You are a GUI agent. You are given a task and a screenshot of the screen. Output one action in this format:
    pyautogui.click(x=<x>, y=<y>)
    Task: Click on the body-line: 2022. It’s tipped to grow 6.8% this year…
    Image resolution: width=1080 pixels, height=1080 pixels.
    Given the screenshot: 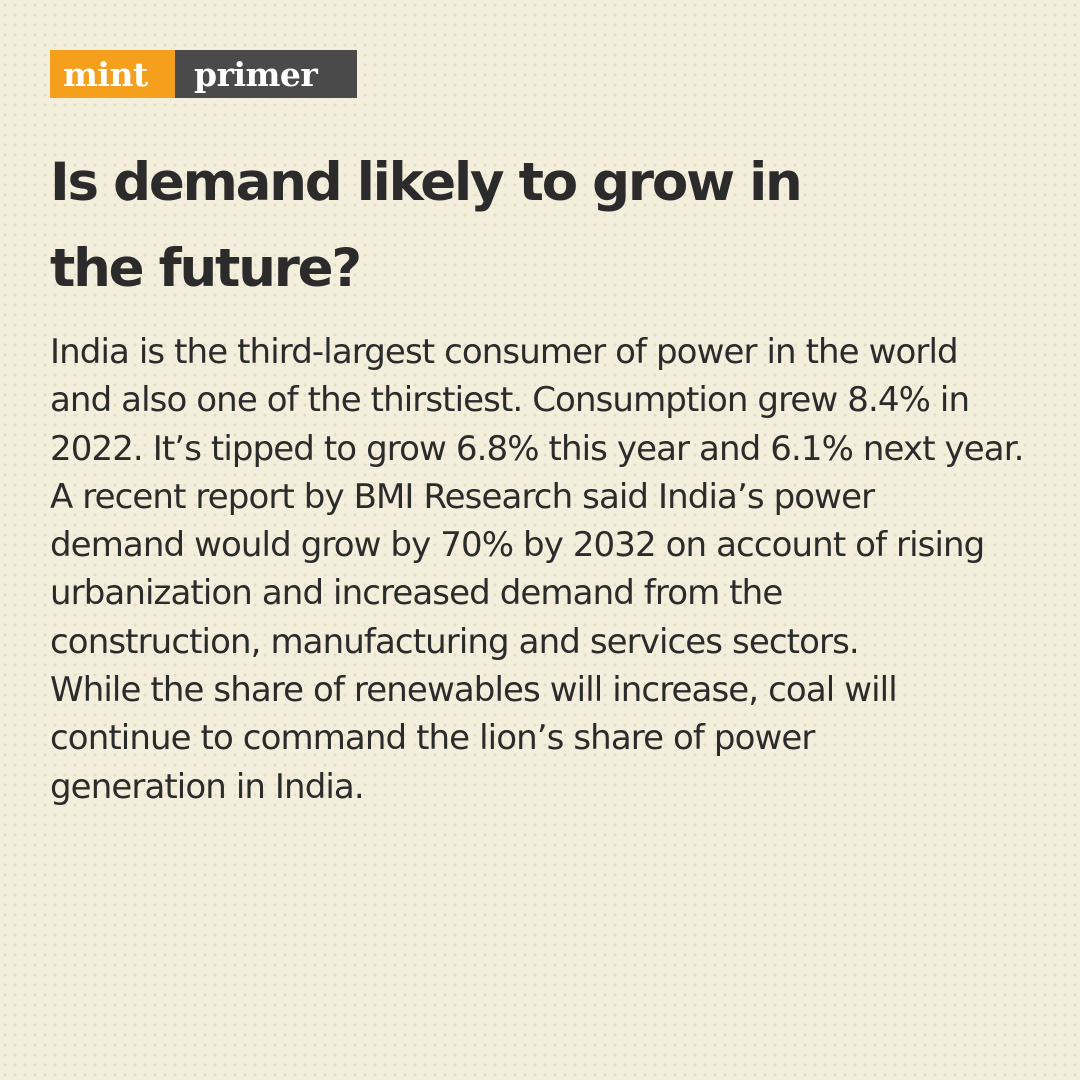 What is the action you would take?
    pyautogui.click(x=537, y=448)
    